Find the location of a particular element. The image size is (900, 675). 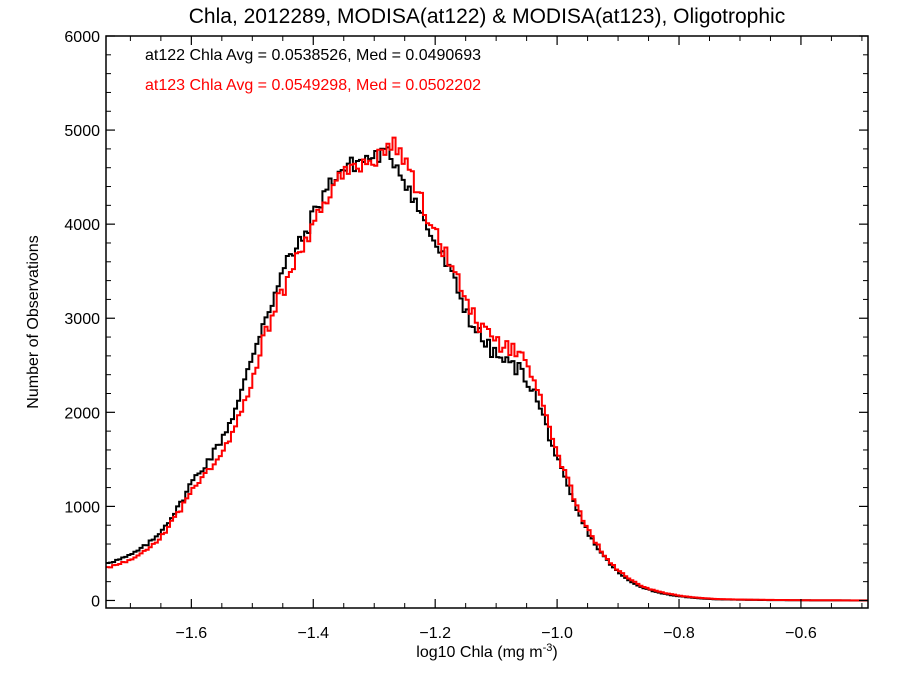

y-tick-label: 0 is located at coordinates (95, 601).